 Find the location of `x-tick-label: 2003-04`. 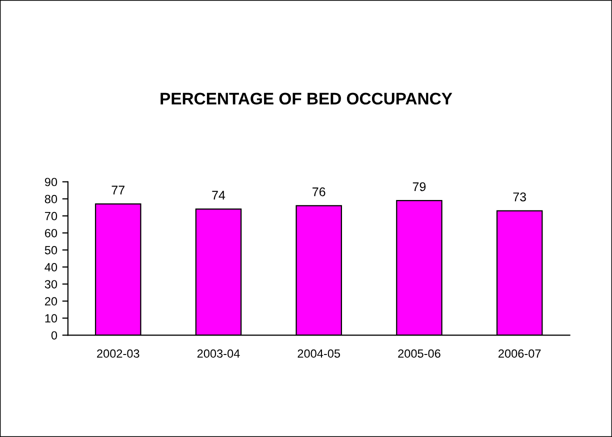

x-tick-label: 2003-04 is located at coordinates (218, 353).